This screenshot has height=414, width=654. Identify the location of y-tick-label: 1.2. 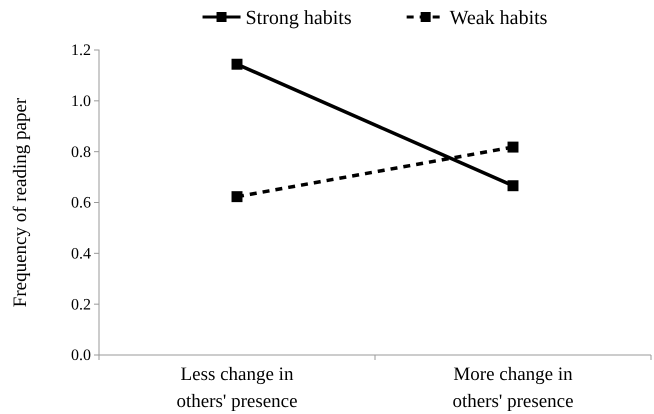
(81, 51).